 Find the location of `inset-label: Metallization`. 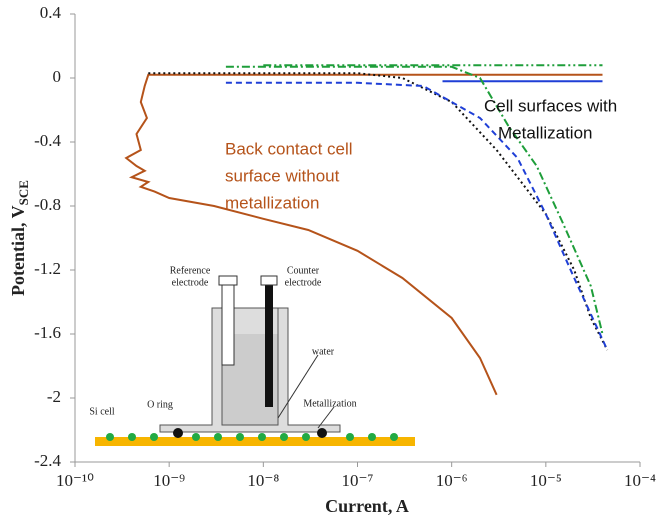

inset-label: Metallization is located at coordinates (329, 403).